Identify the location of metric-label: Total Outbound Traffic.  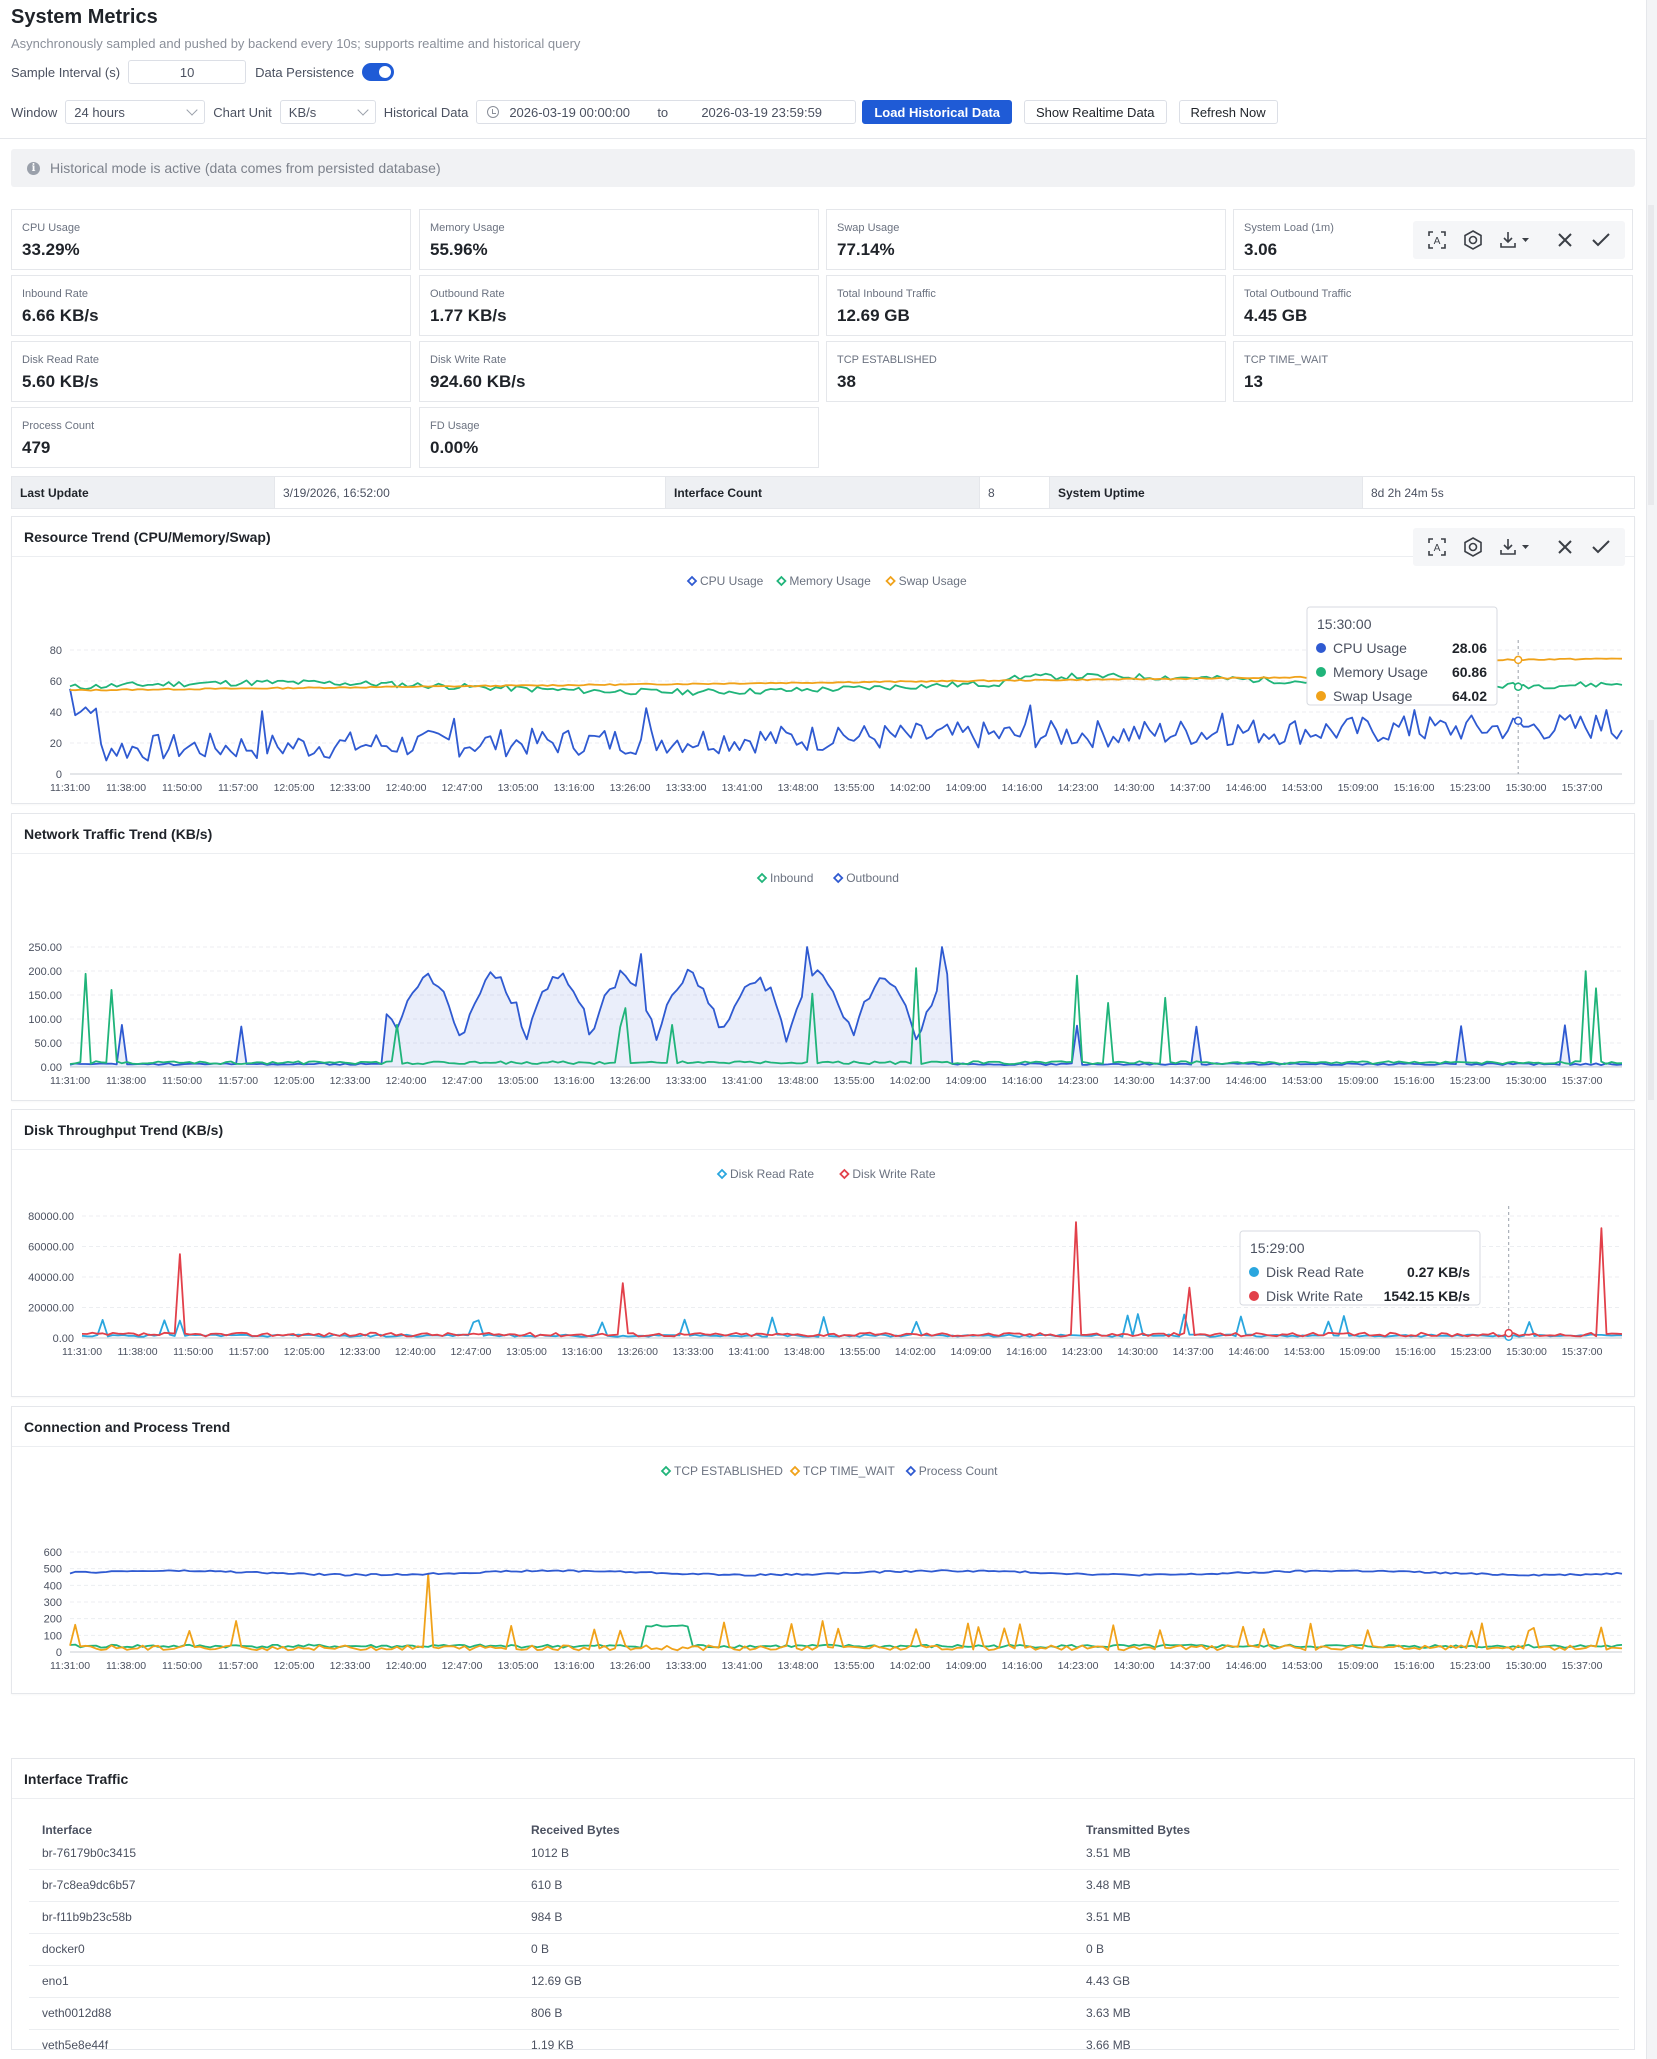
(1298, 294).